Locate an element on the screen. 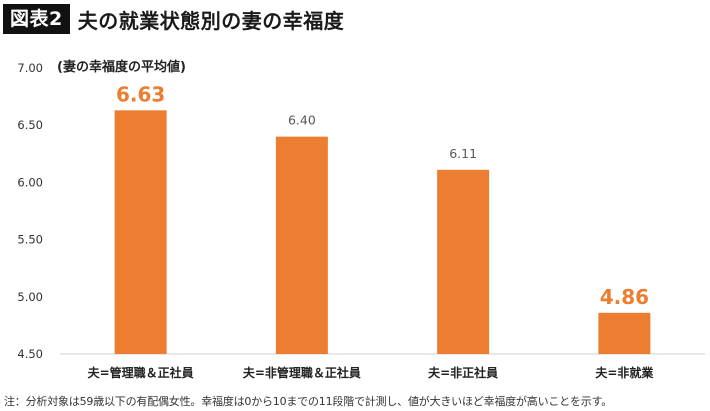 Image resolution: width=710 pixels, height=411 pixels. y-tick-label: 6.50 is located at coordinates (30, 125).